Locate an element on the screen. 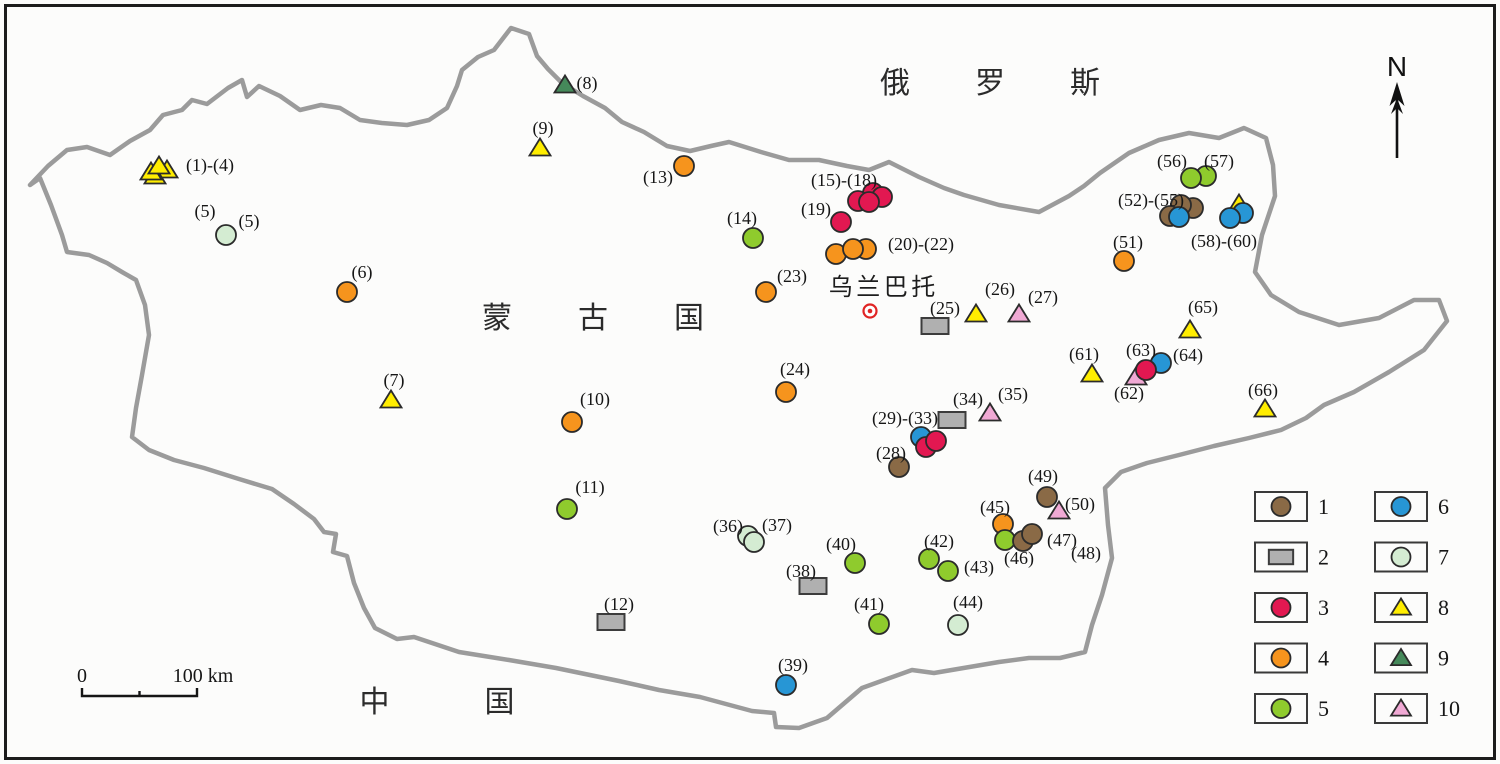 The height and width of the screenshot is (764, 1500). site-label: (65) is located at coordinates (1203, 307).